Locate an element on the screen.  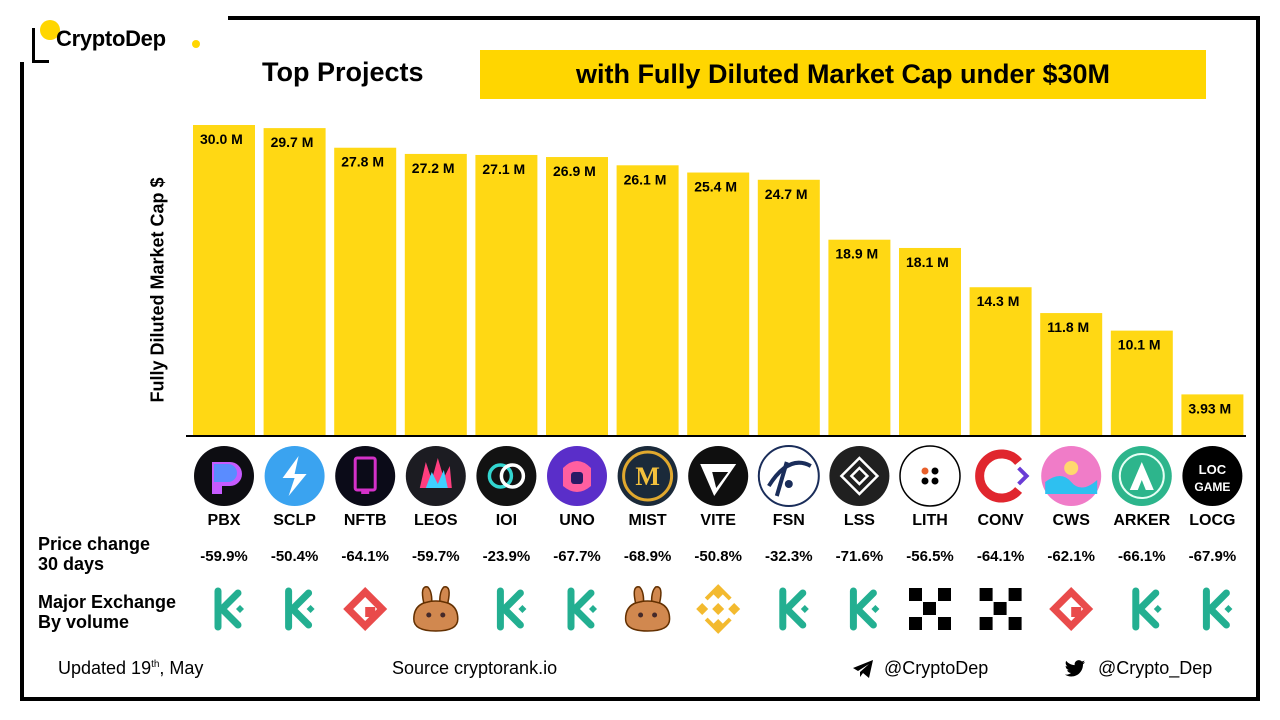
price-change-arker: -66.1% is located at coordinates (1142, 556).